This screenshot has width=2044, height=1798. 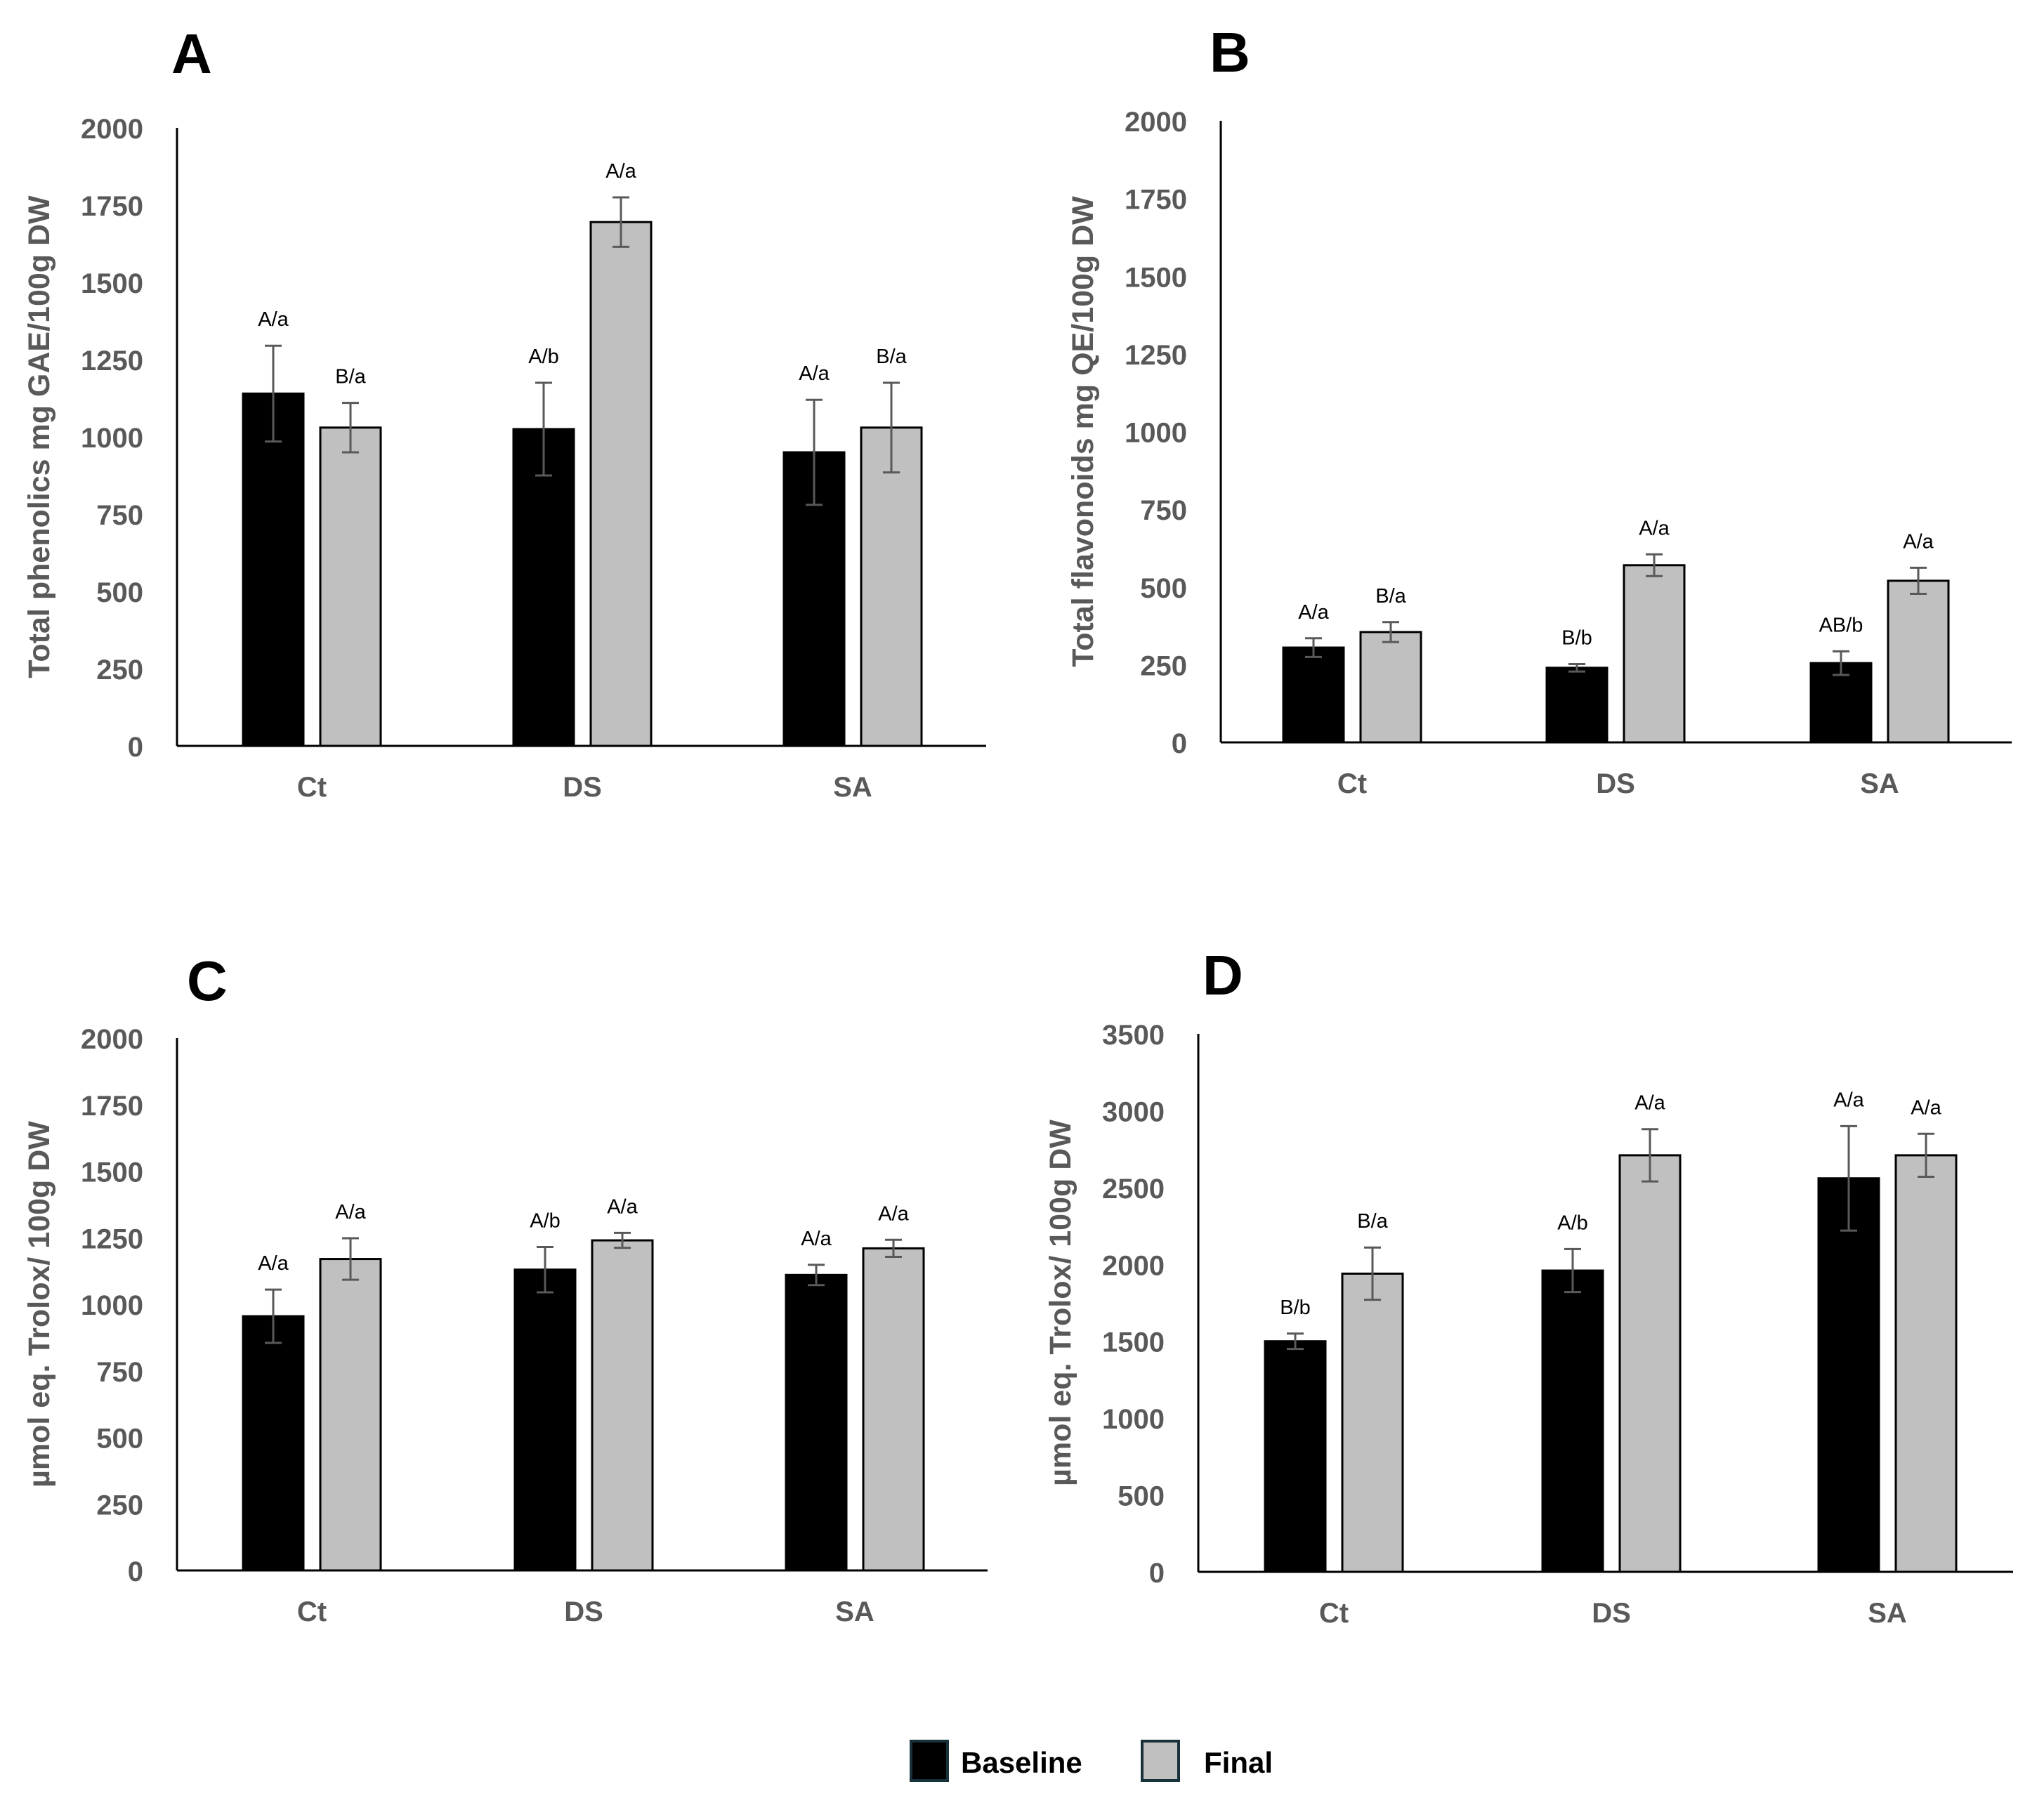 I want to click on y-tick-label: 3000, so click(x=1133, y=1111).